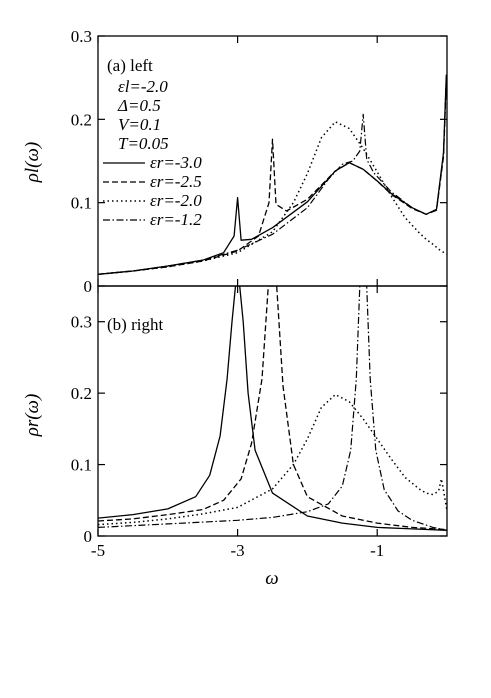 The height and width of the screenshot is (698, 491). I want to click on panel-b-y-tick-label: 0, so click(88, 536).